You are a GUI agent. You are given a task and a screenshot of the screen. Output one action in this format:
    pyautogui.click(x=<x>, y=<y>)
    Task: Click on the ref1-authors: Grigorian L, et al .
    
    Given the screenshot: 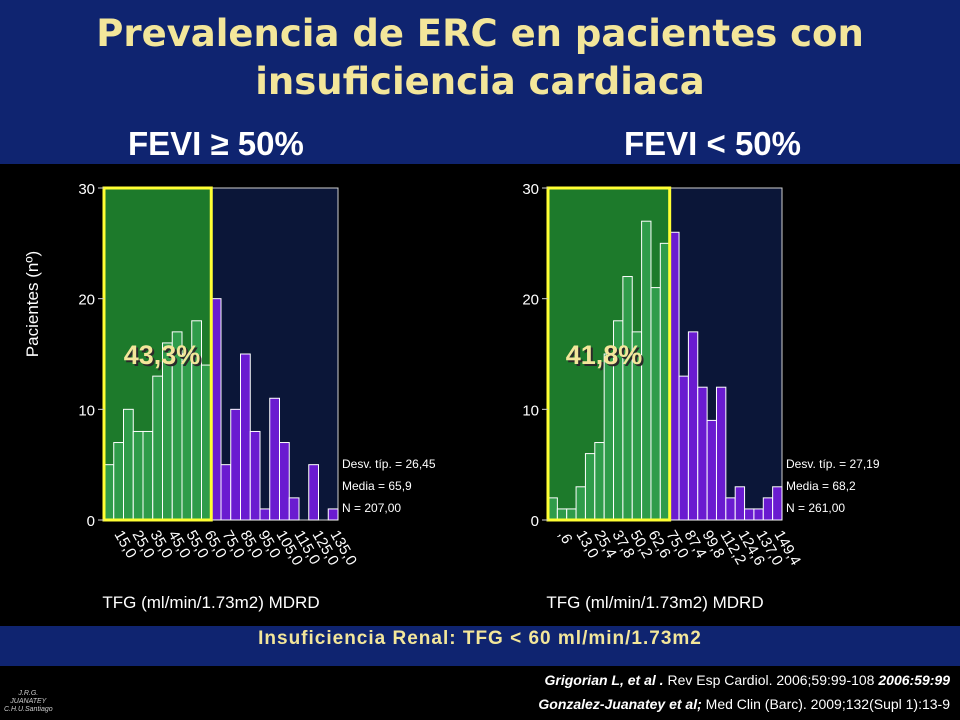 What is the action you would take?
    pyautogui.click(x=604, y=680)
    